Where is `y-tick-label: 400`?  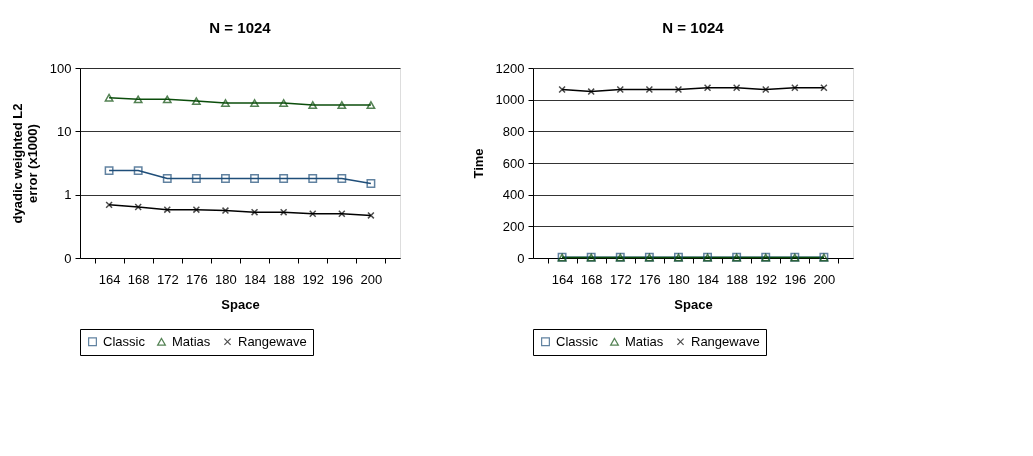
y-tick-label: 400 is located at coordinates (513, 195).